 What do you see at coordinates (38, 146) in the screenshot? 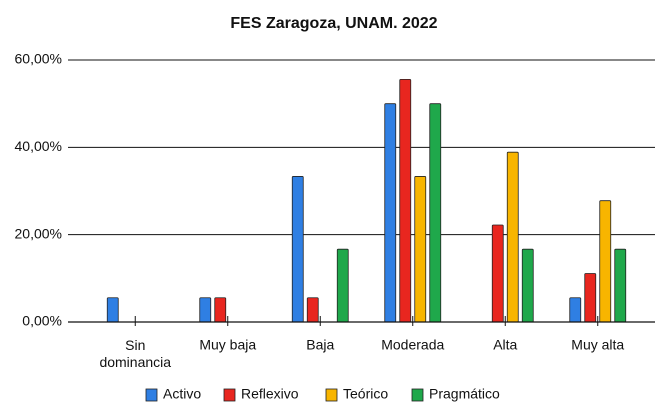
I see `y-tick-label: 40,00%` at bounding box center [38, 146].